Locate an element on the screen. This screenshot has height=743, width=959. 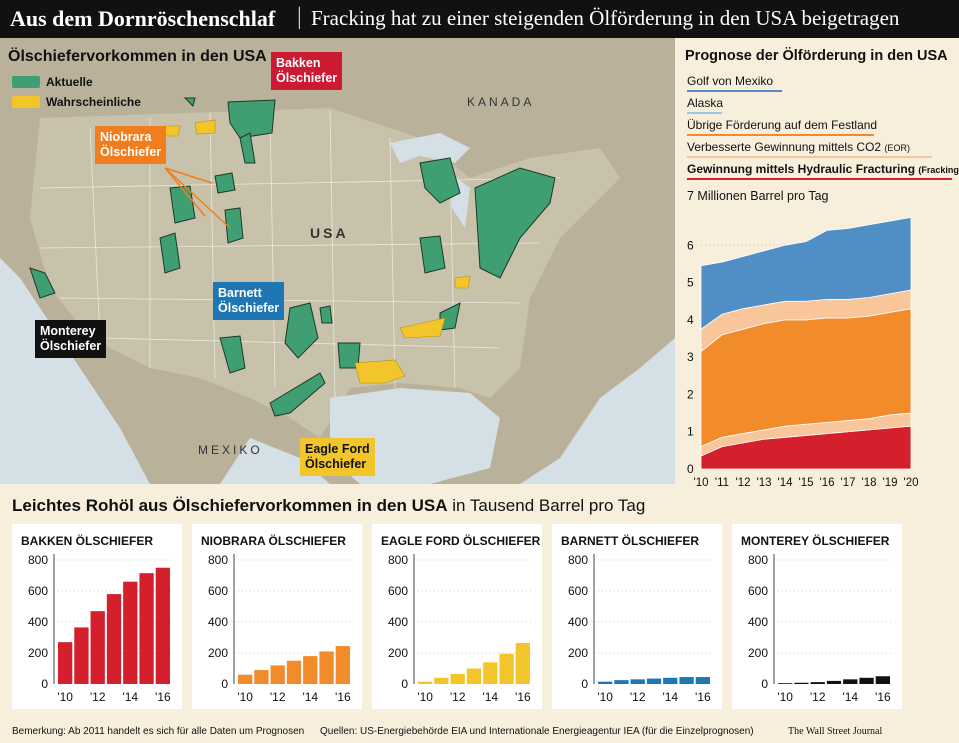
forecast-y-tick: 5 is located at coordinates (690, 283).